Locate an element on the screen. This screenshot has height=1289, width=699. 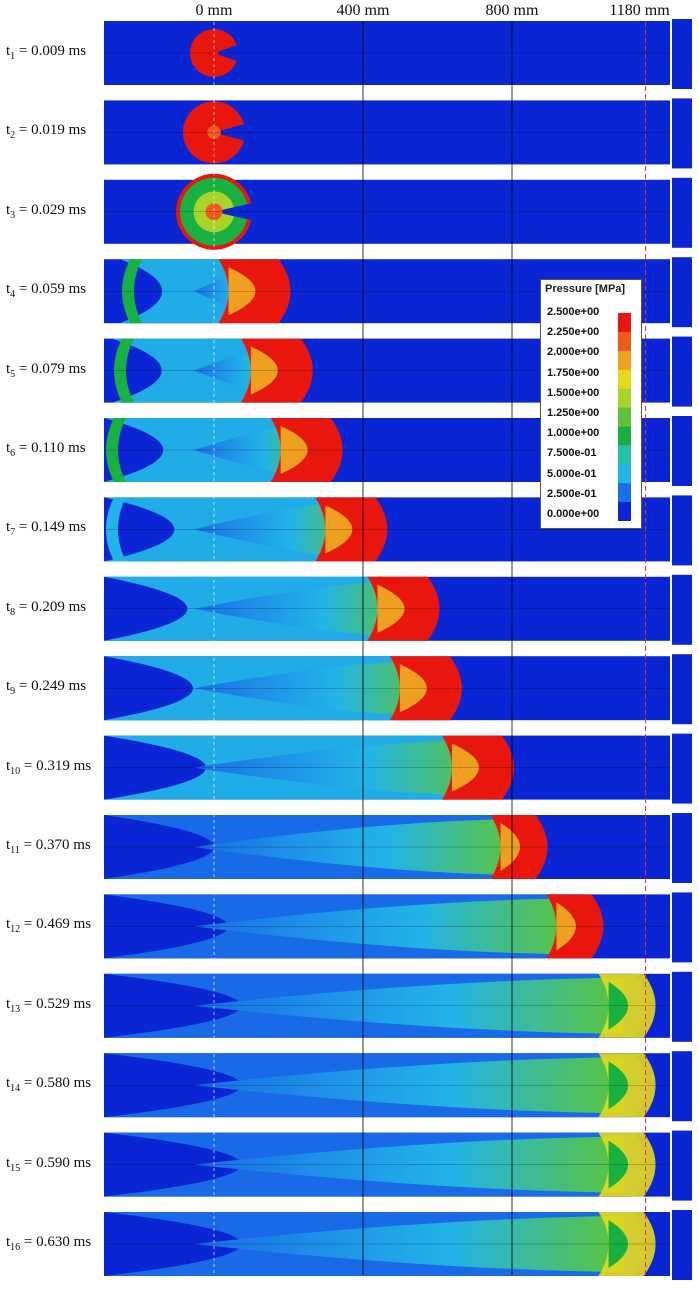
time-label-8: t8 = 0.209 ms is located at coordinates (46, 608).